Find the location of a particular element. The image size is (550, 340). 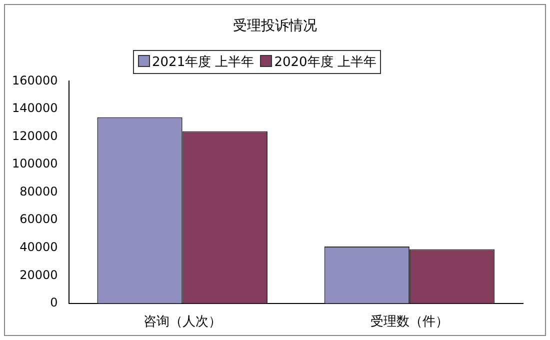

legend-label: 2020年度 上半年 is located at coordinates (324, 62).